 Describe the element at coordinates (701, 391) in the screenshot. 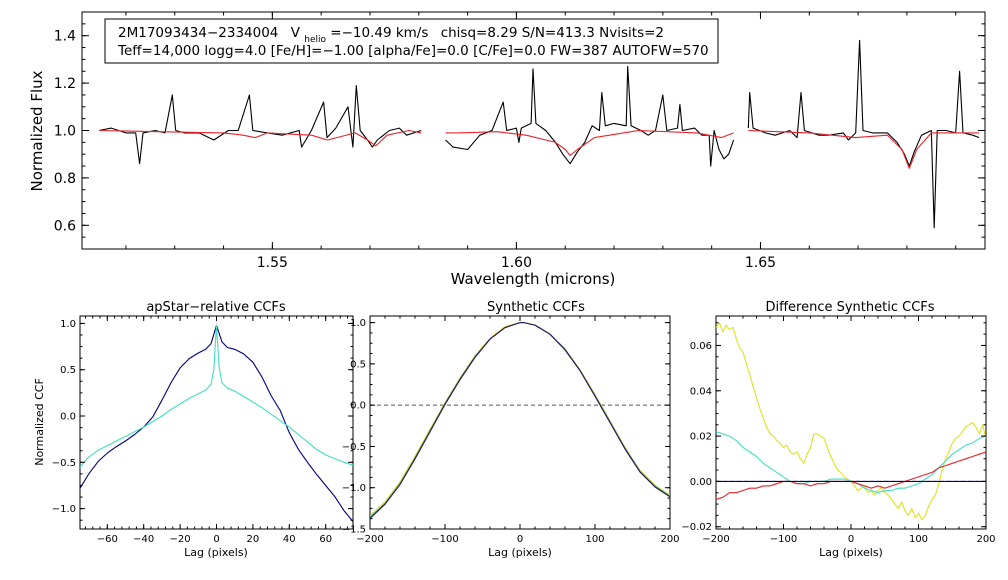

I see `difference-ccf-y-tick-label: 0.04` at that location.